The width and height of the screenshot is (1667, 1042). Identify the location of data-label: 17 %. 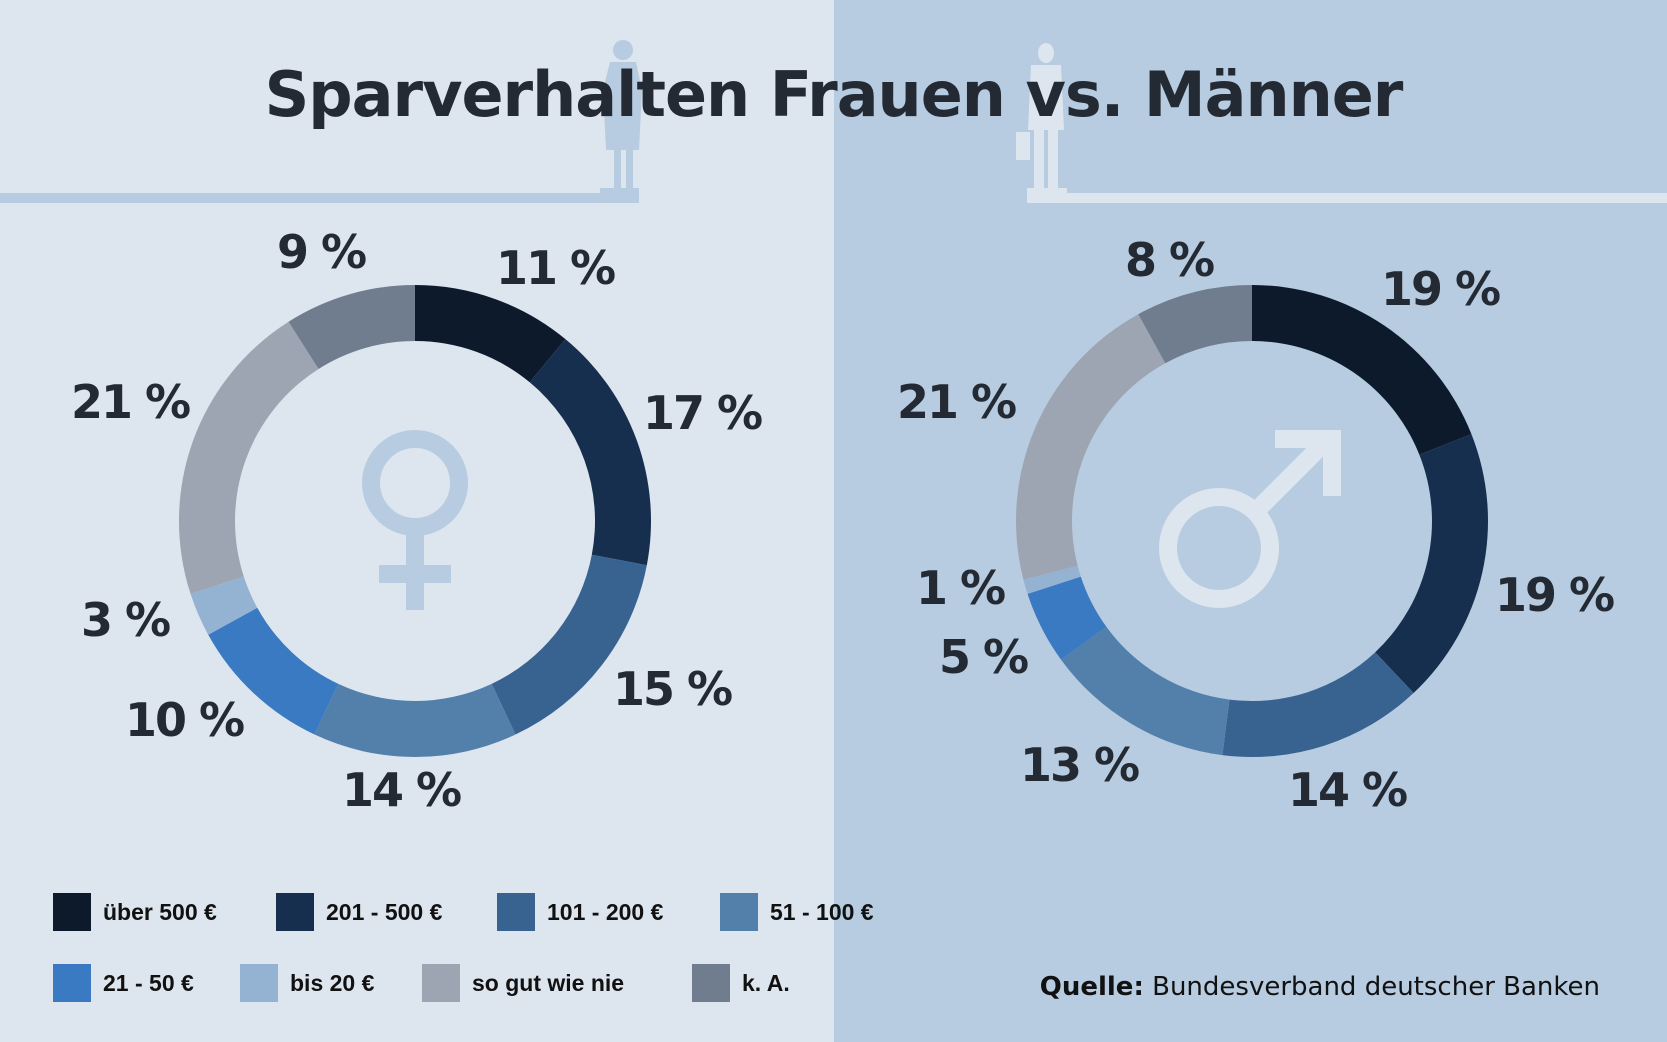
(702, 413).